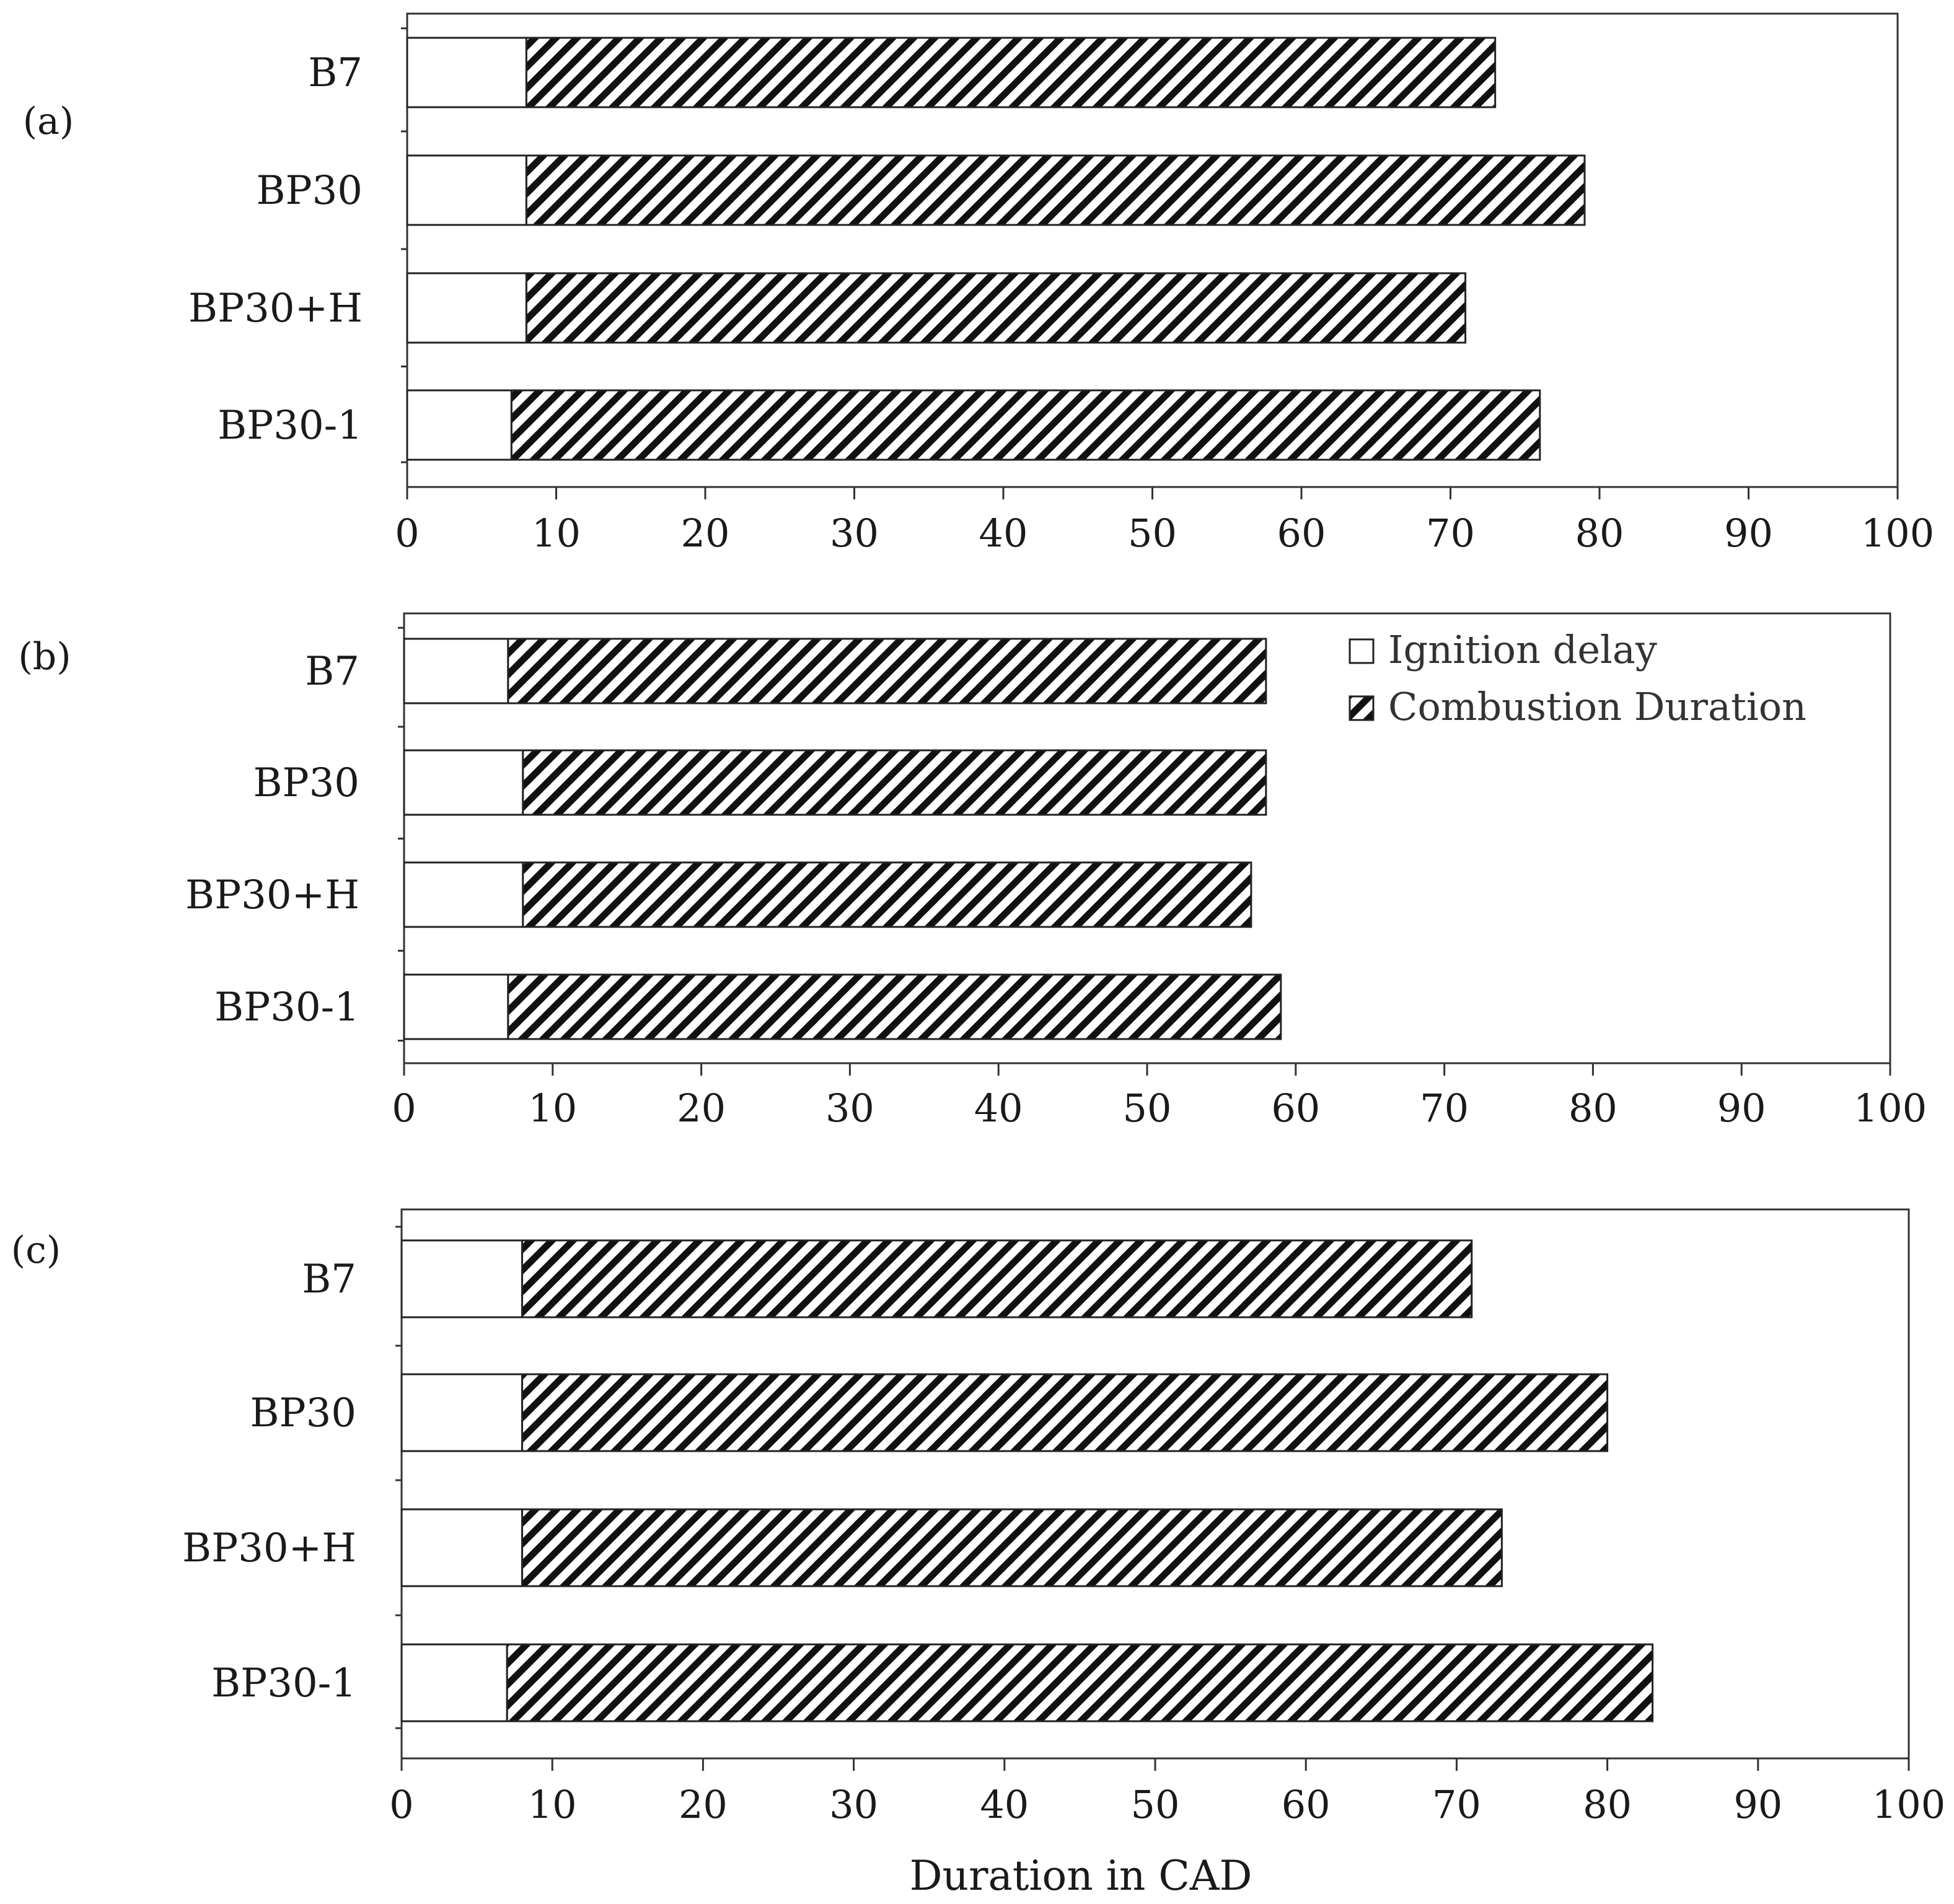 This screenshot has height=1904, width=1954. I want to click on panel-label: (b), so click(45, 657).